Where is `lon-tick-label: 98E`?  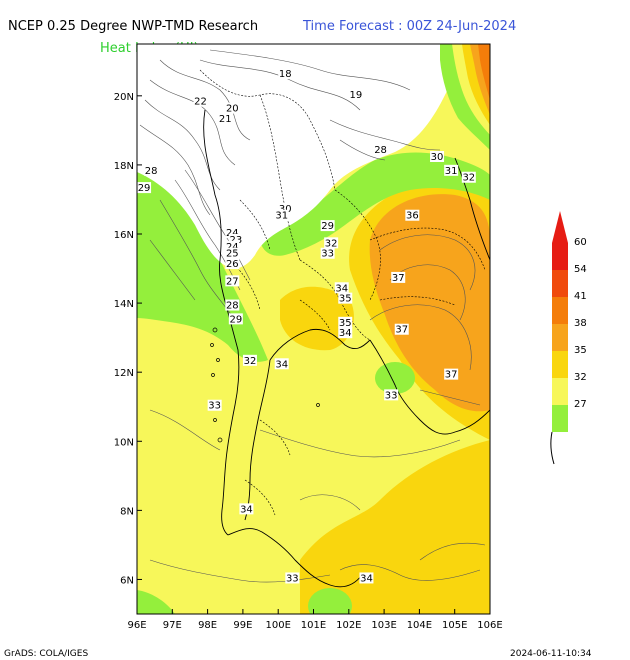 lon-tick-label: 98E is located at coordinates (207, 625).